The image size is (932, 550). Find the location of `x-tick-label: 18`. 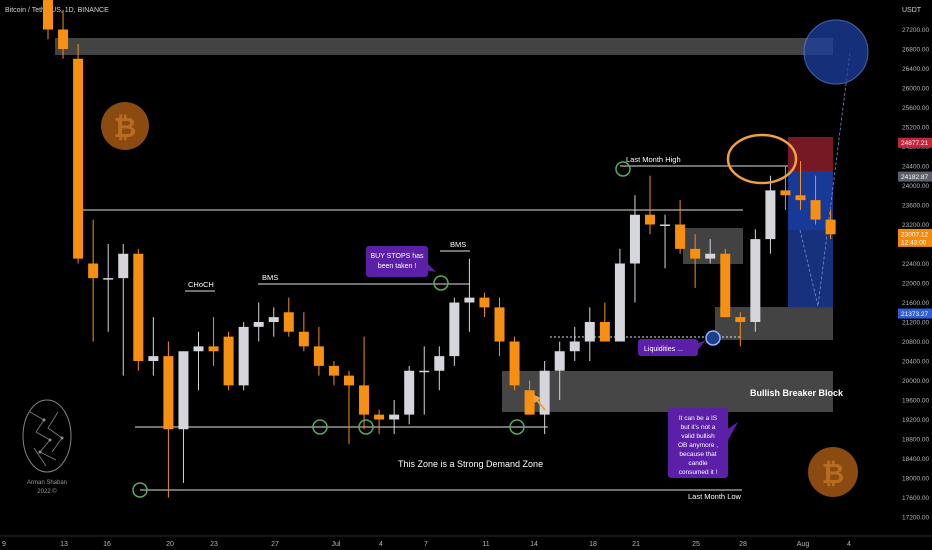

x-tick-label: 18 is located at coordinates (593, 544).